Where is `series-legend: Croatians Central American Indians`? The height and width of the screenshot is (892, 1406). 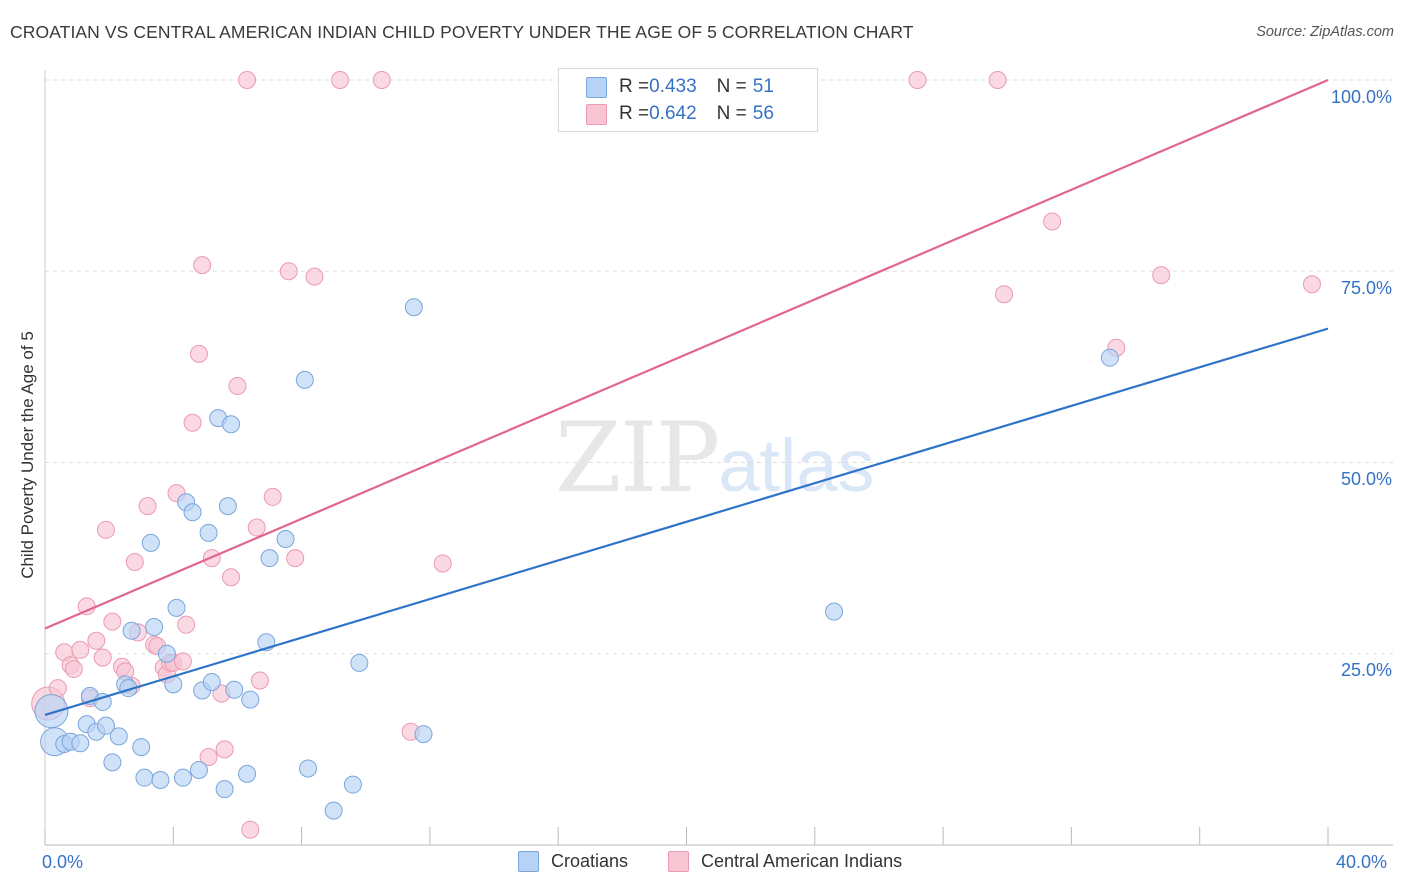
series-legend: Croatians Central American Indians is located at coordinates (703, 864).